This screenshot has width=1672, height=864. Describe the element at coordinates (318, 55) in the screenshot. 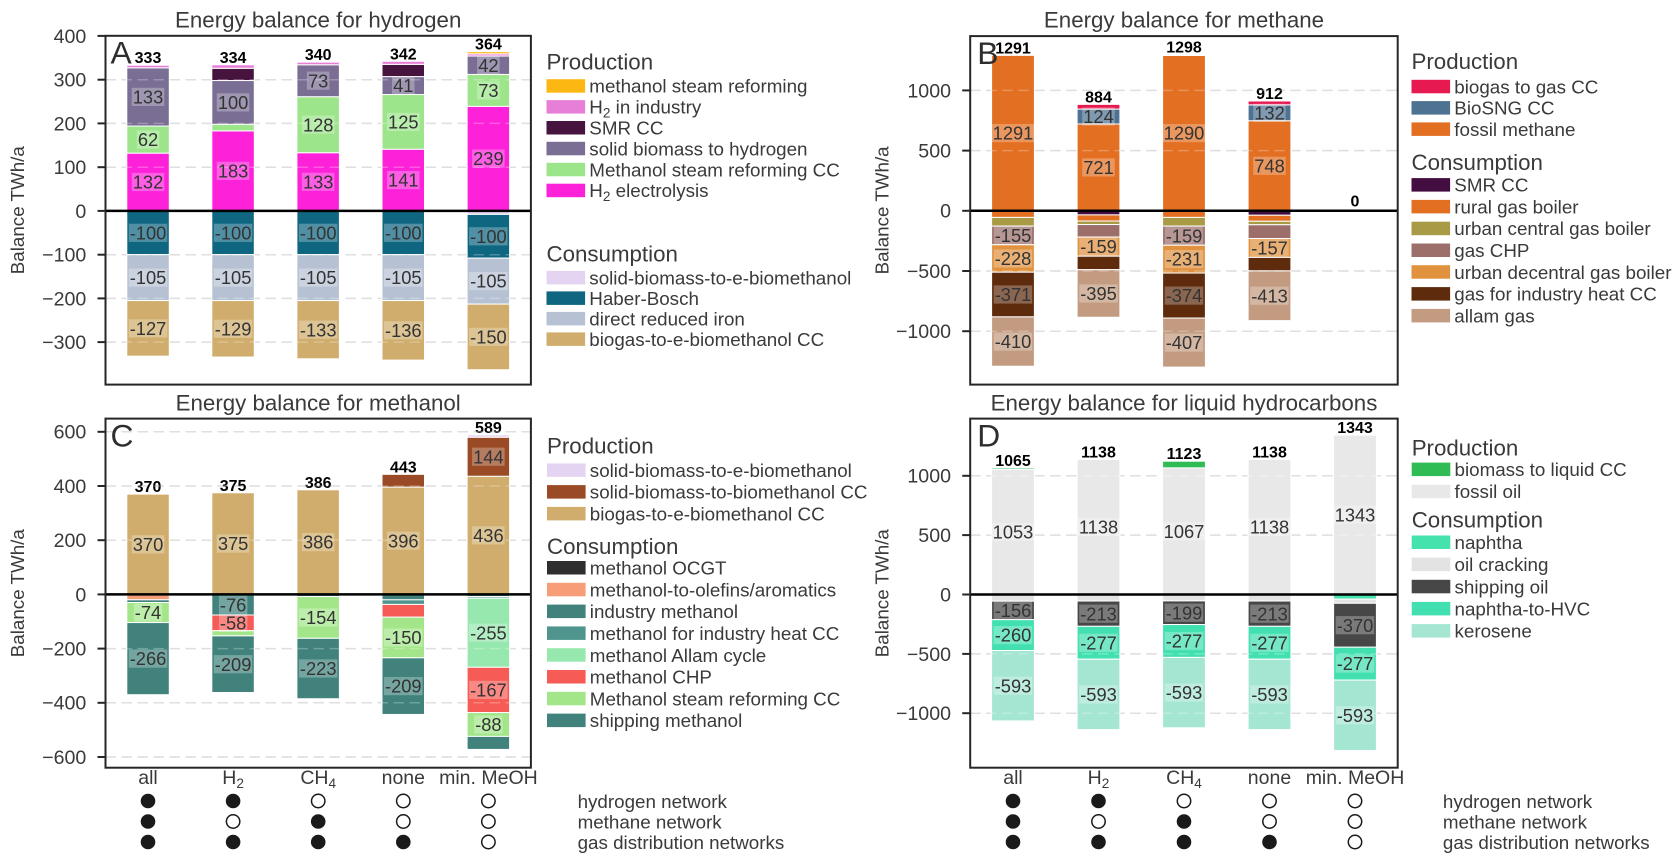

I see `svg-text: 340` at that location.